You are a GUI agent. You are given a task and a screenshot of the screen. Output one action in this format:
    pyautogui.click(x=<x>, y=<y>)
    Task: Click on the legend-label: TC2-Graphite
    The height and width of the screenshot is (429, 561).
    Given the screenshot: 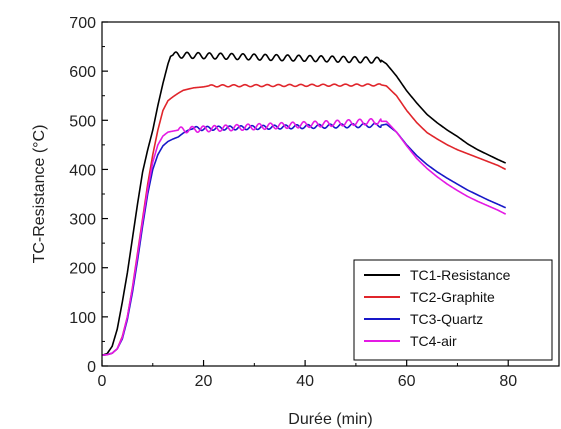 What is the action you would take?
    pyautogui.click(x=452, y=297)
    